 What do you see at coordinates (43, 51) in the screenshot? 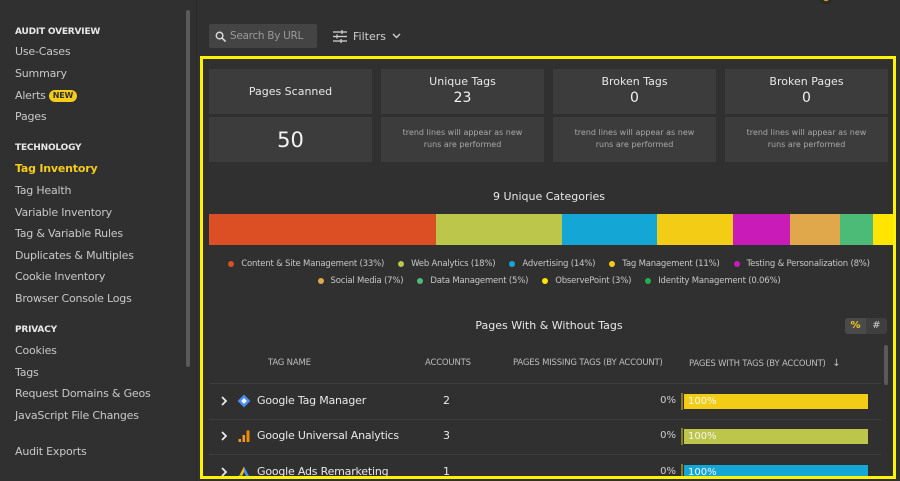
I see `sidebar-item-use-cases: Use-Cases` at bounding box center [43, 51].